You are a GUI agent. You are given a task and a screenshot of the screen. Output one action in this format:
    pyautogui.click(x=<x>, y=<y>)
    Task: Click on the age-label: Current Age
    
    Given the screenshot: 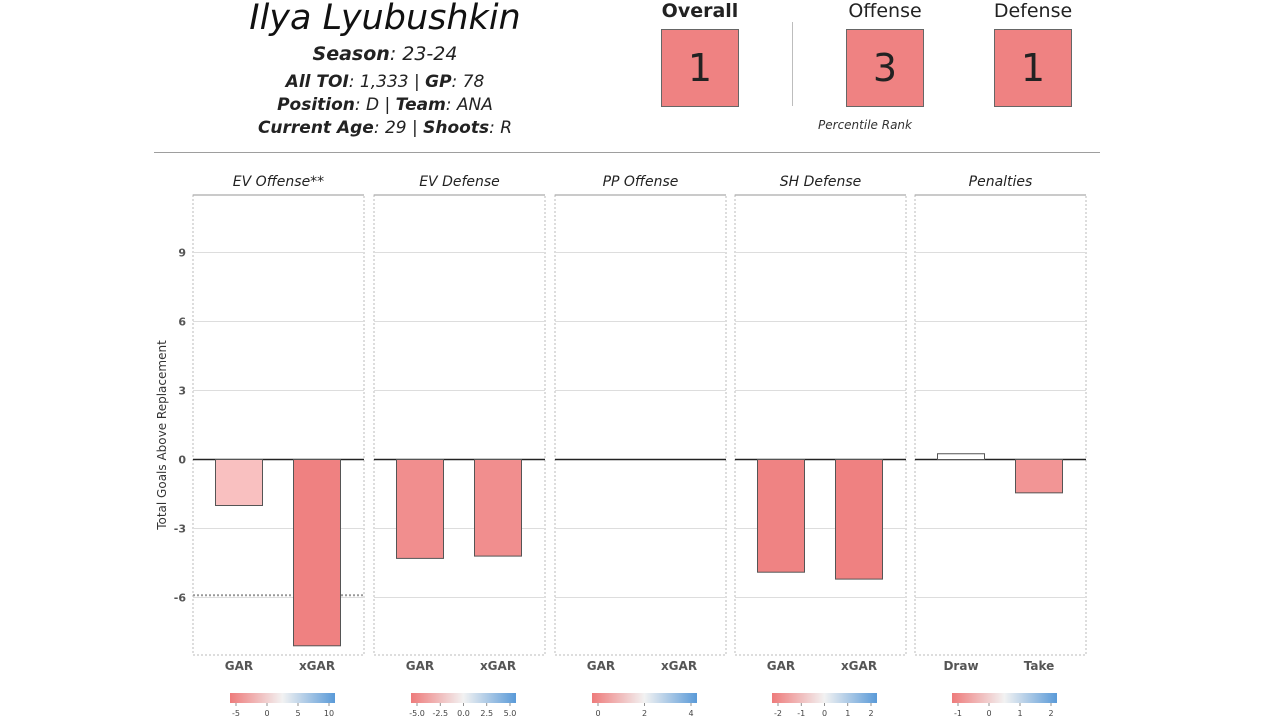 What is the action you would take?
    pyautogui.click(x=315, y=128)
    